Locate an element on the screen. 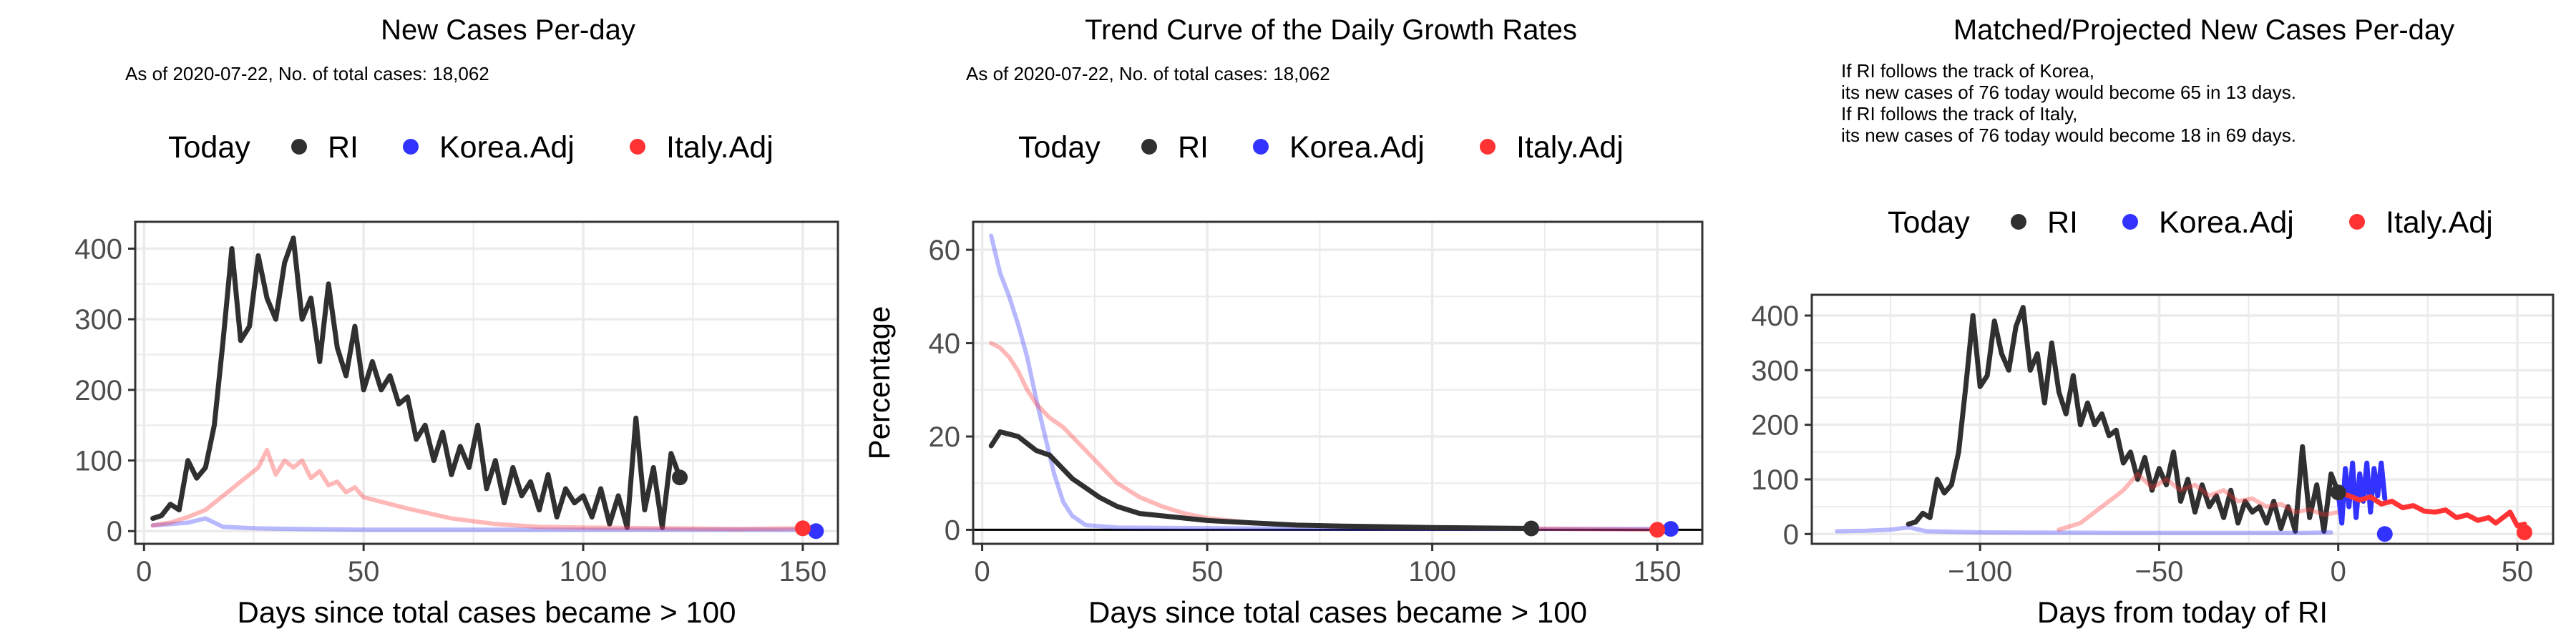 The image size is (2576, 644). chart-subtitle: If RI follows the track of Italy, is located at coordinates (1959, 114).